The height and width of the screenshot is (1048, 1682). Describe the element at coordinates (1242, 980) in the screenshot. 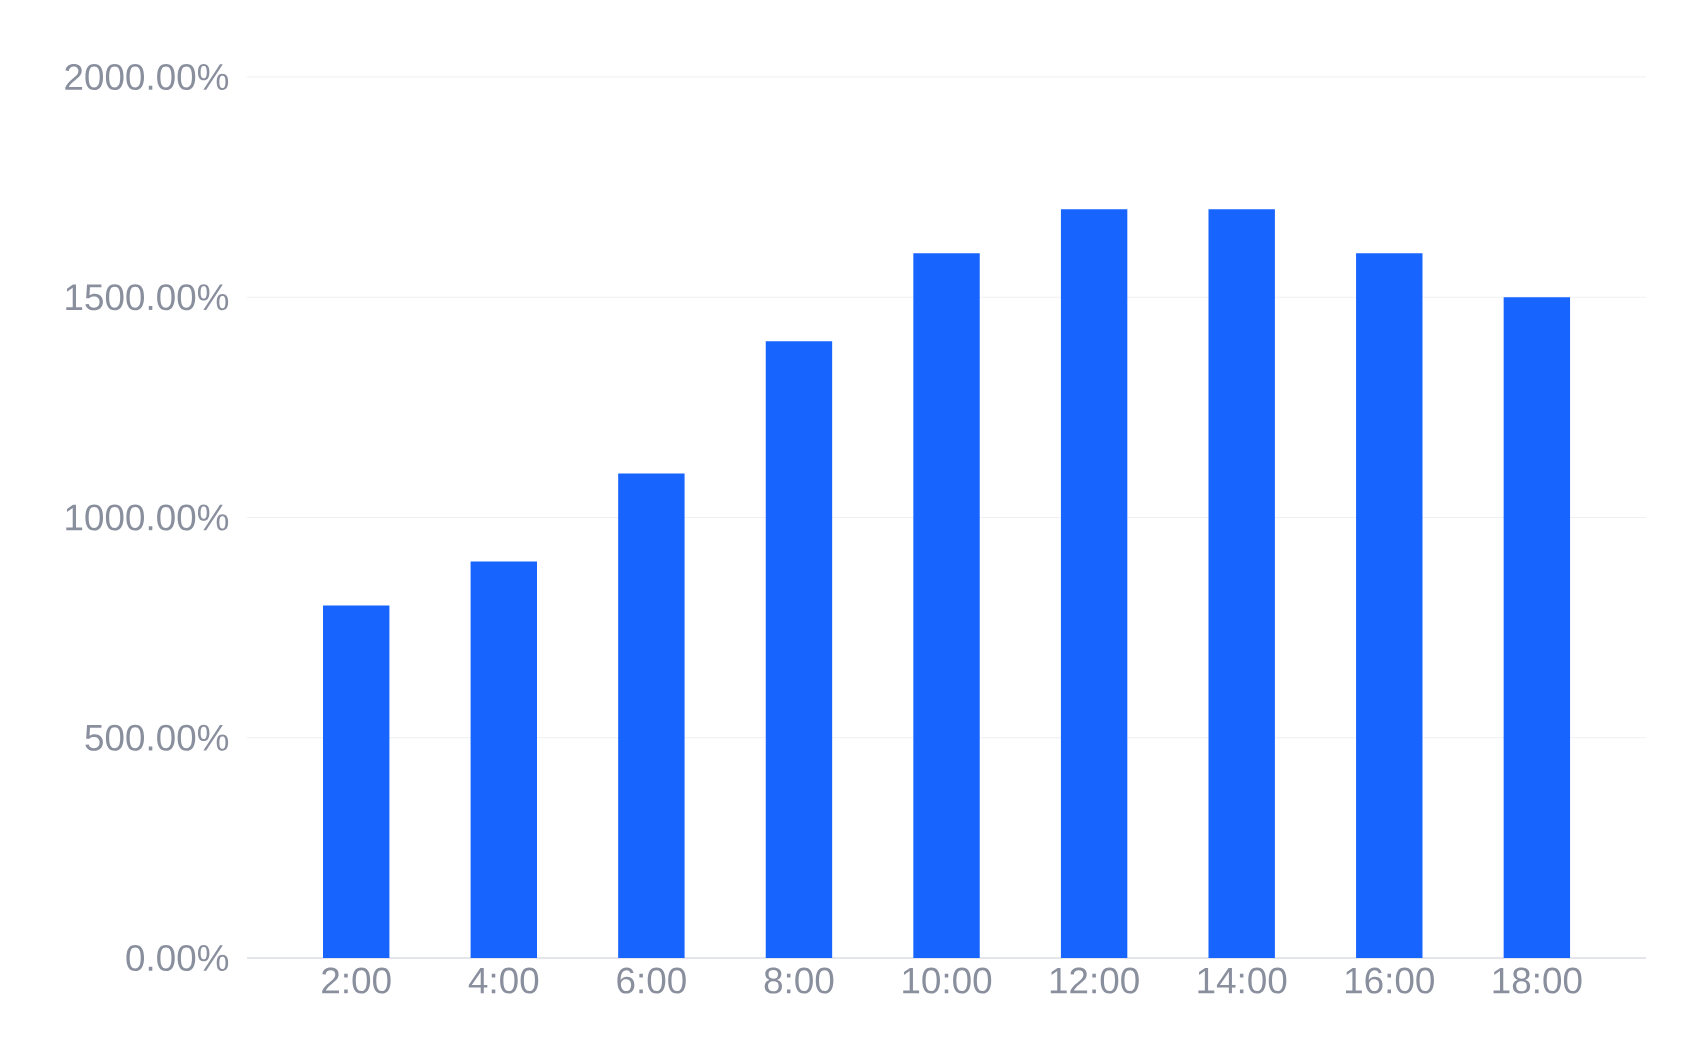

I see `x-tick-label: 14:00` at that location.